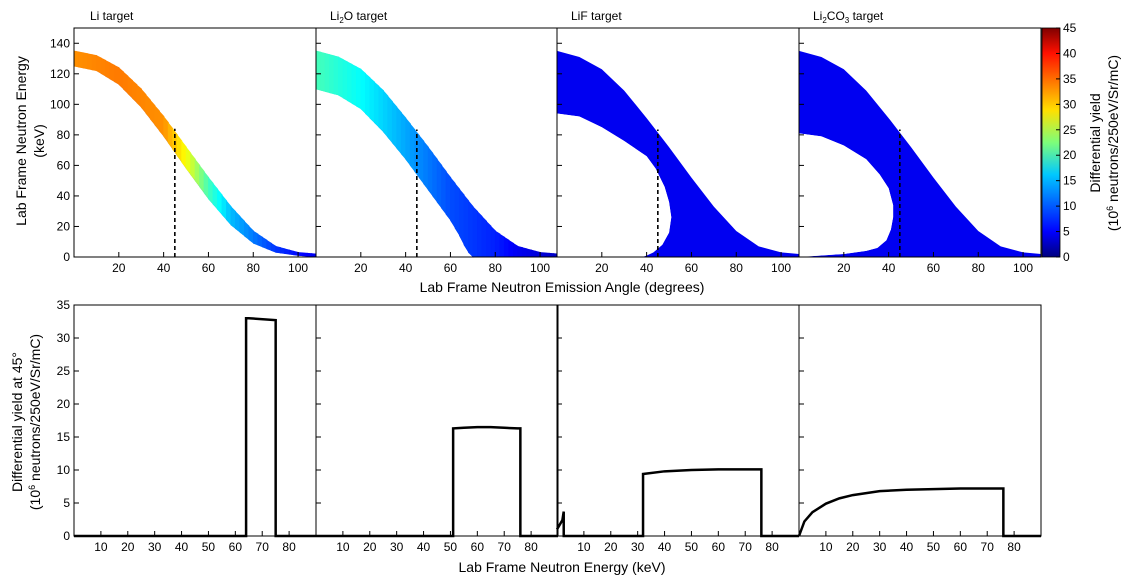 The width and height of the screenshot is (1128, 579). Describe the element at coordinates (1070, 155) in the screenshot. I see `colorbar-tick-label: 20` at that location.